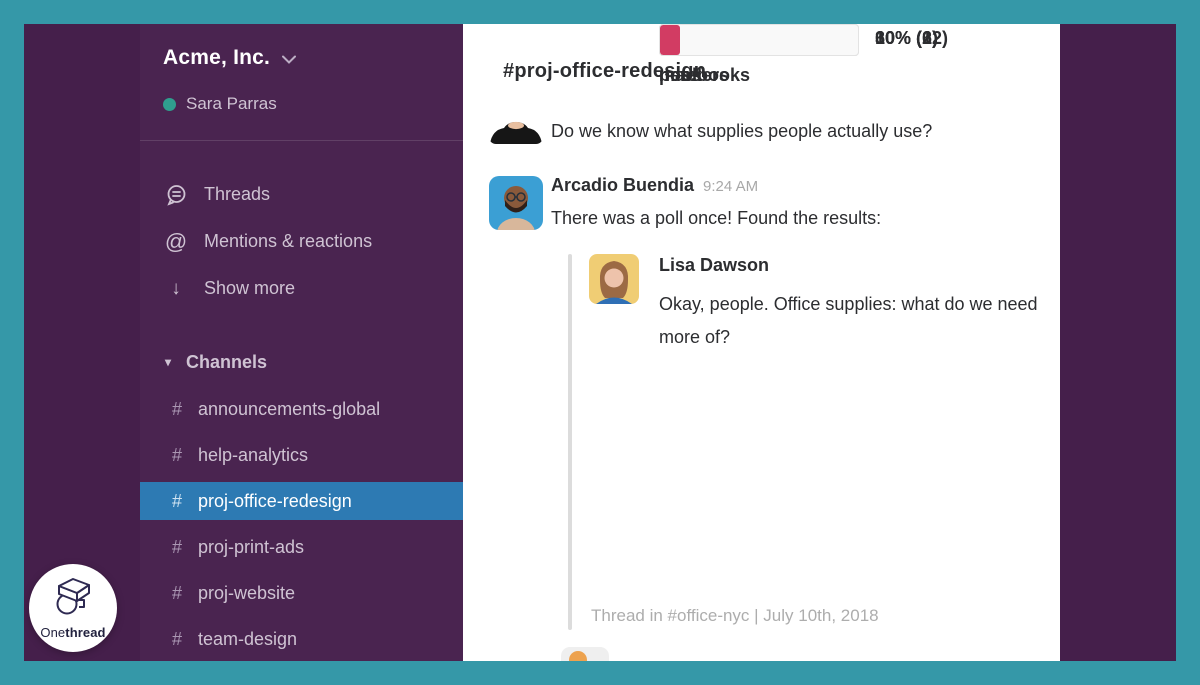 Image resolution: width=1200 pixels, height=685 pixels. I want to click on onethread-logo-icon, so click(73, 599).